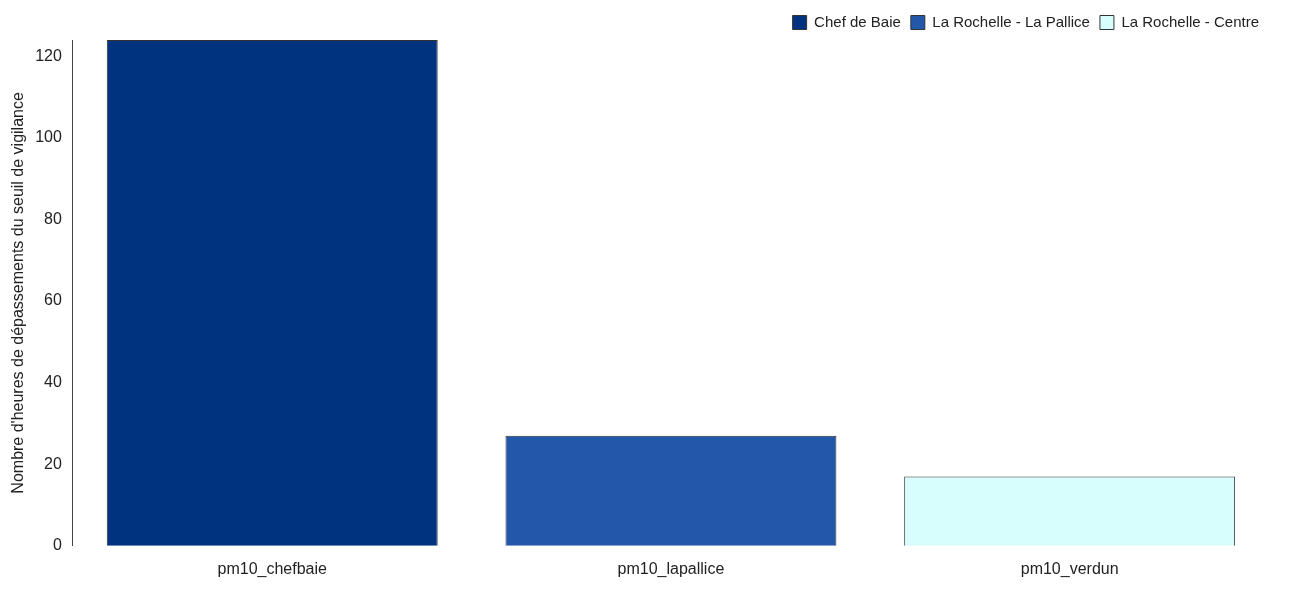 The image size is (1289, 598). Describe the element at coordinates (1011, 21) in the screenshot. I see `legend-label: La Rochelle - La Pallice` at that location.